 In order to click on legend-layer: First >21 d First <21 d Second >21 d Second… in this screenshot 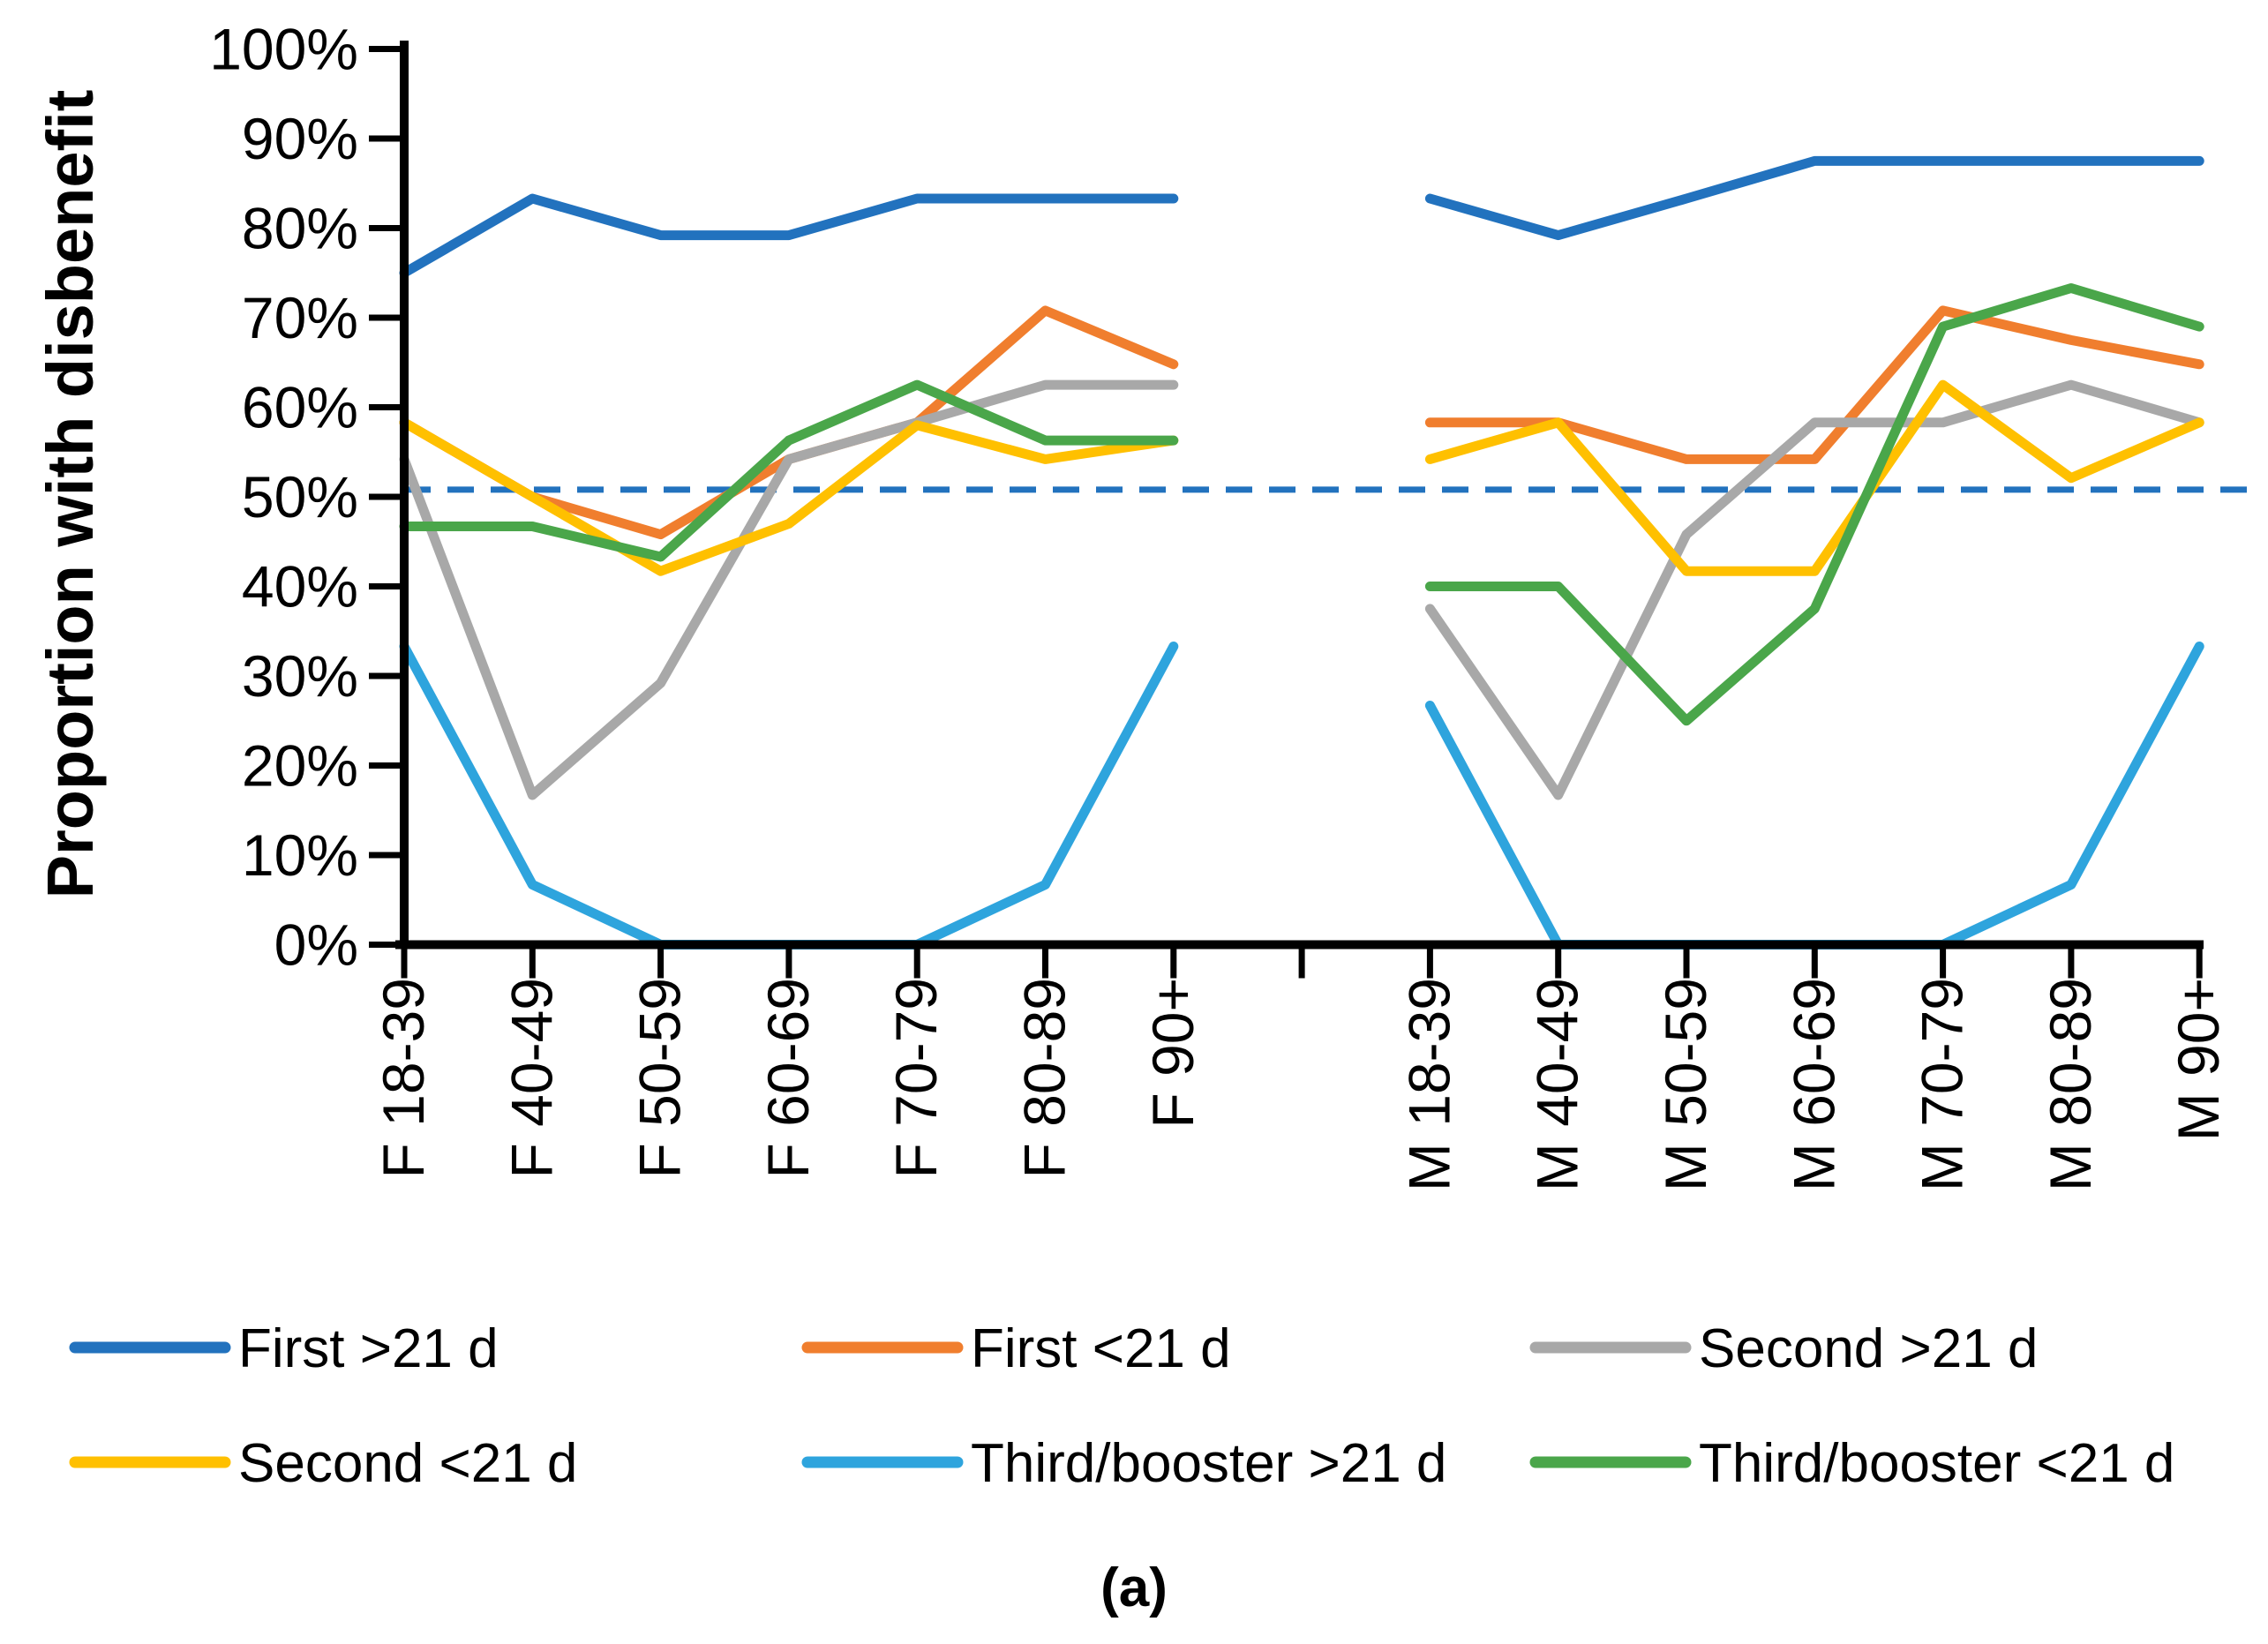, I will do `click(1121, 1406)`.